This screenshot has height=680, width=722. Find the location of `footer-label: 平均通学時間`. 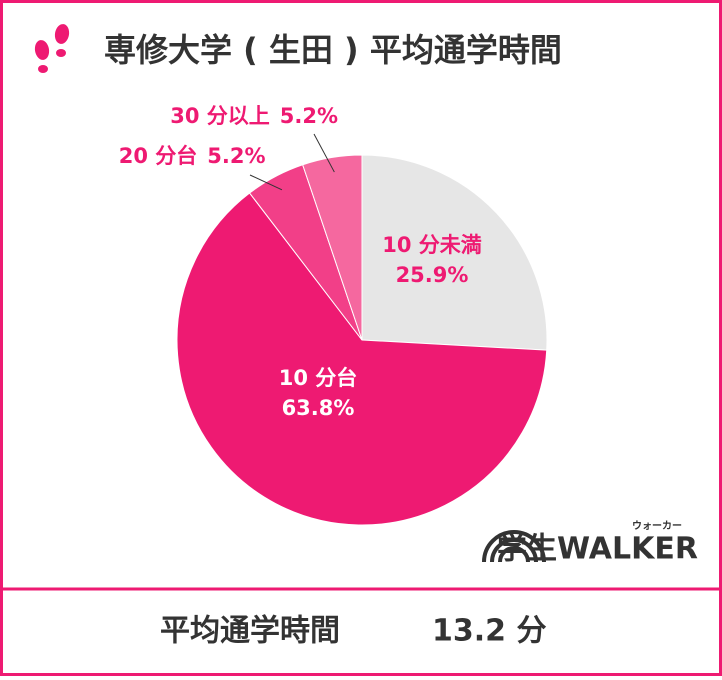

footer-label: 平均通学時間 is located at coordinates (250, 631).